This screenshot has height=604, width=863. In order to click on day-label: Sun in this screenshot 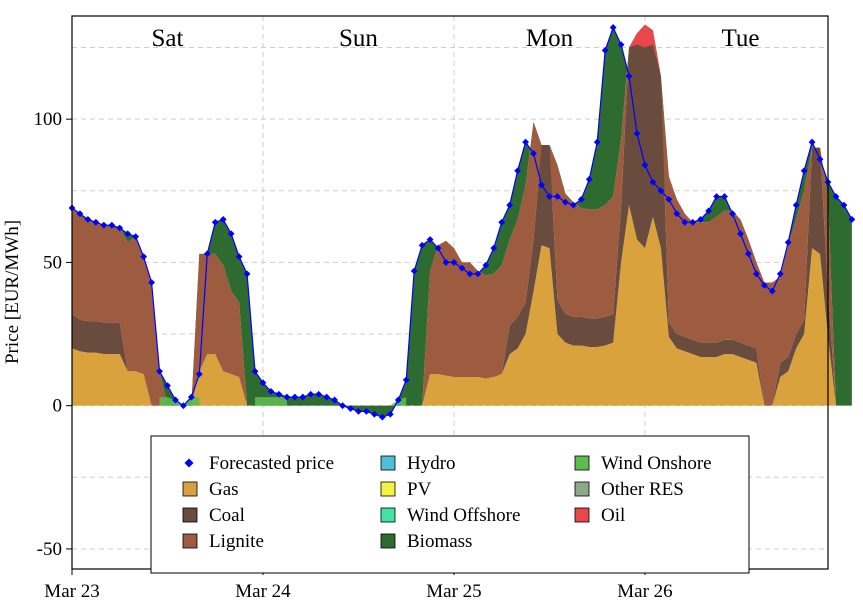, I will do `click(358, 38)`.